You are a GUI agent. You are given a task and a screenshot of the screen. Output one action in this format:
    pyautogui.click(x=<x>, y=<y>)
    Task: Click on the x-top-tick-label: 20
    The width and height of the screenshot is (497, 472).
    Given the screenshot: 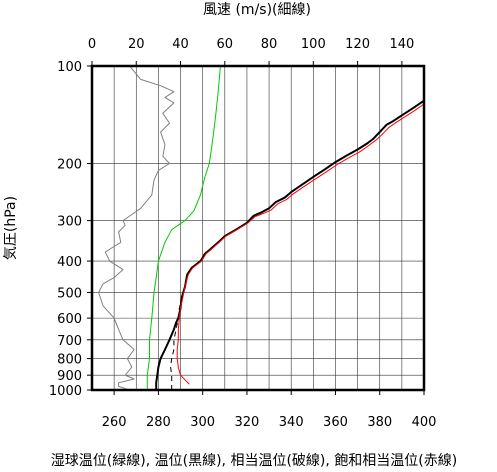 What is the action you would take?
    pyautogui.click(x=136, y=44)
    